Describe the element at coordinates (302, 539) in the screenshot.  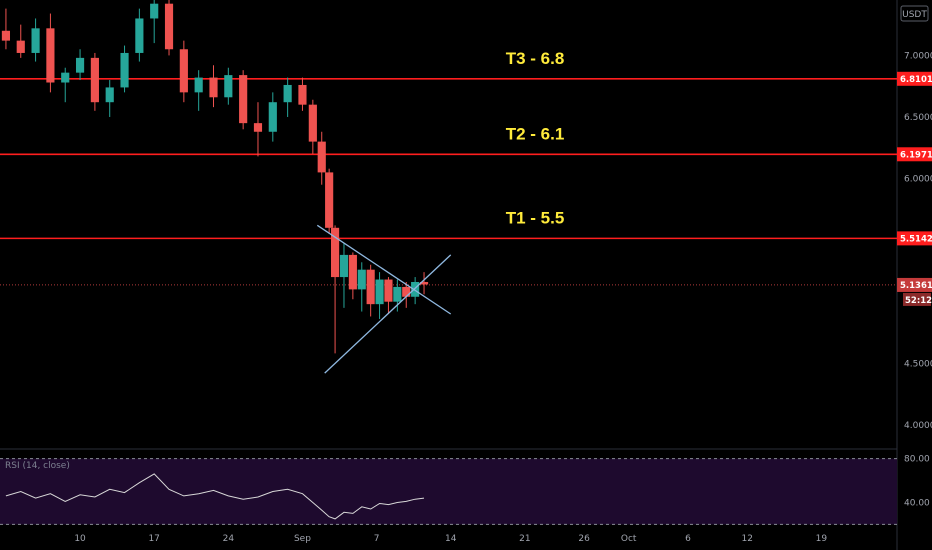
I see `time-tick-label: Sep` at that location.